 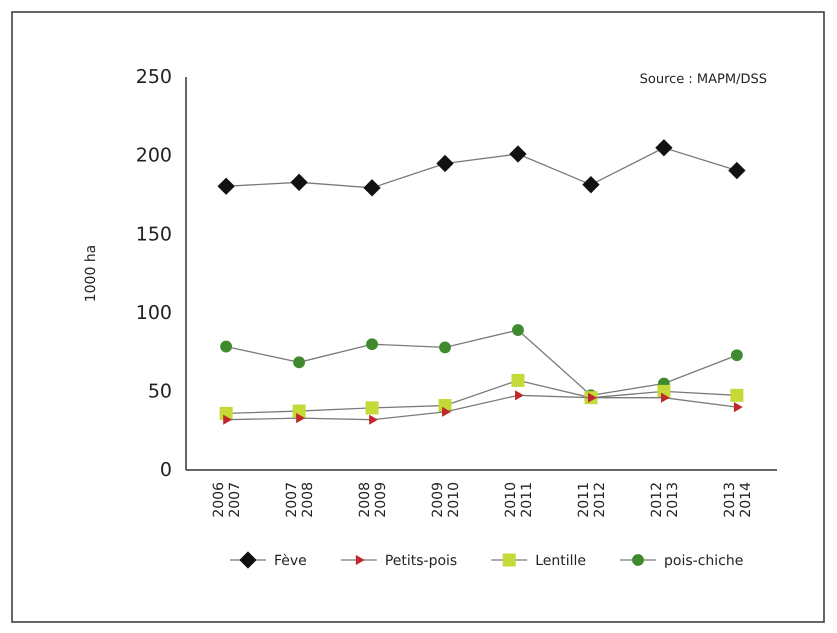 I want to click on legend-label: Lentille, so click(x=560, y=561).